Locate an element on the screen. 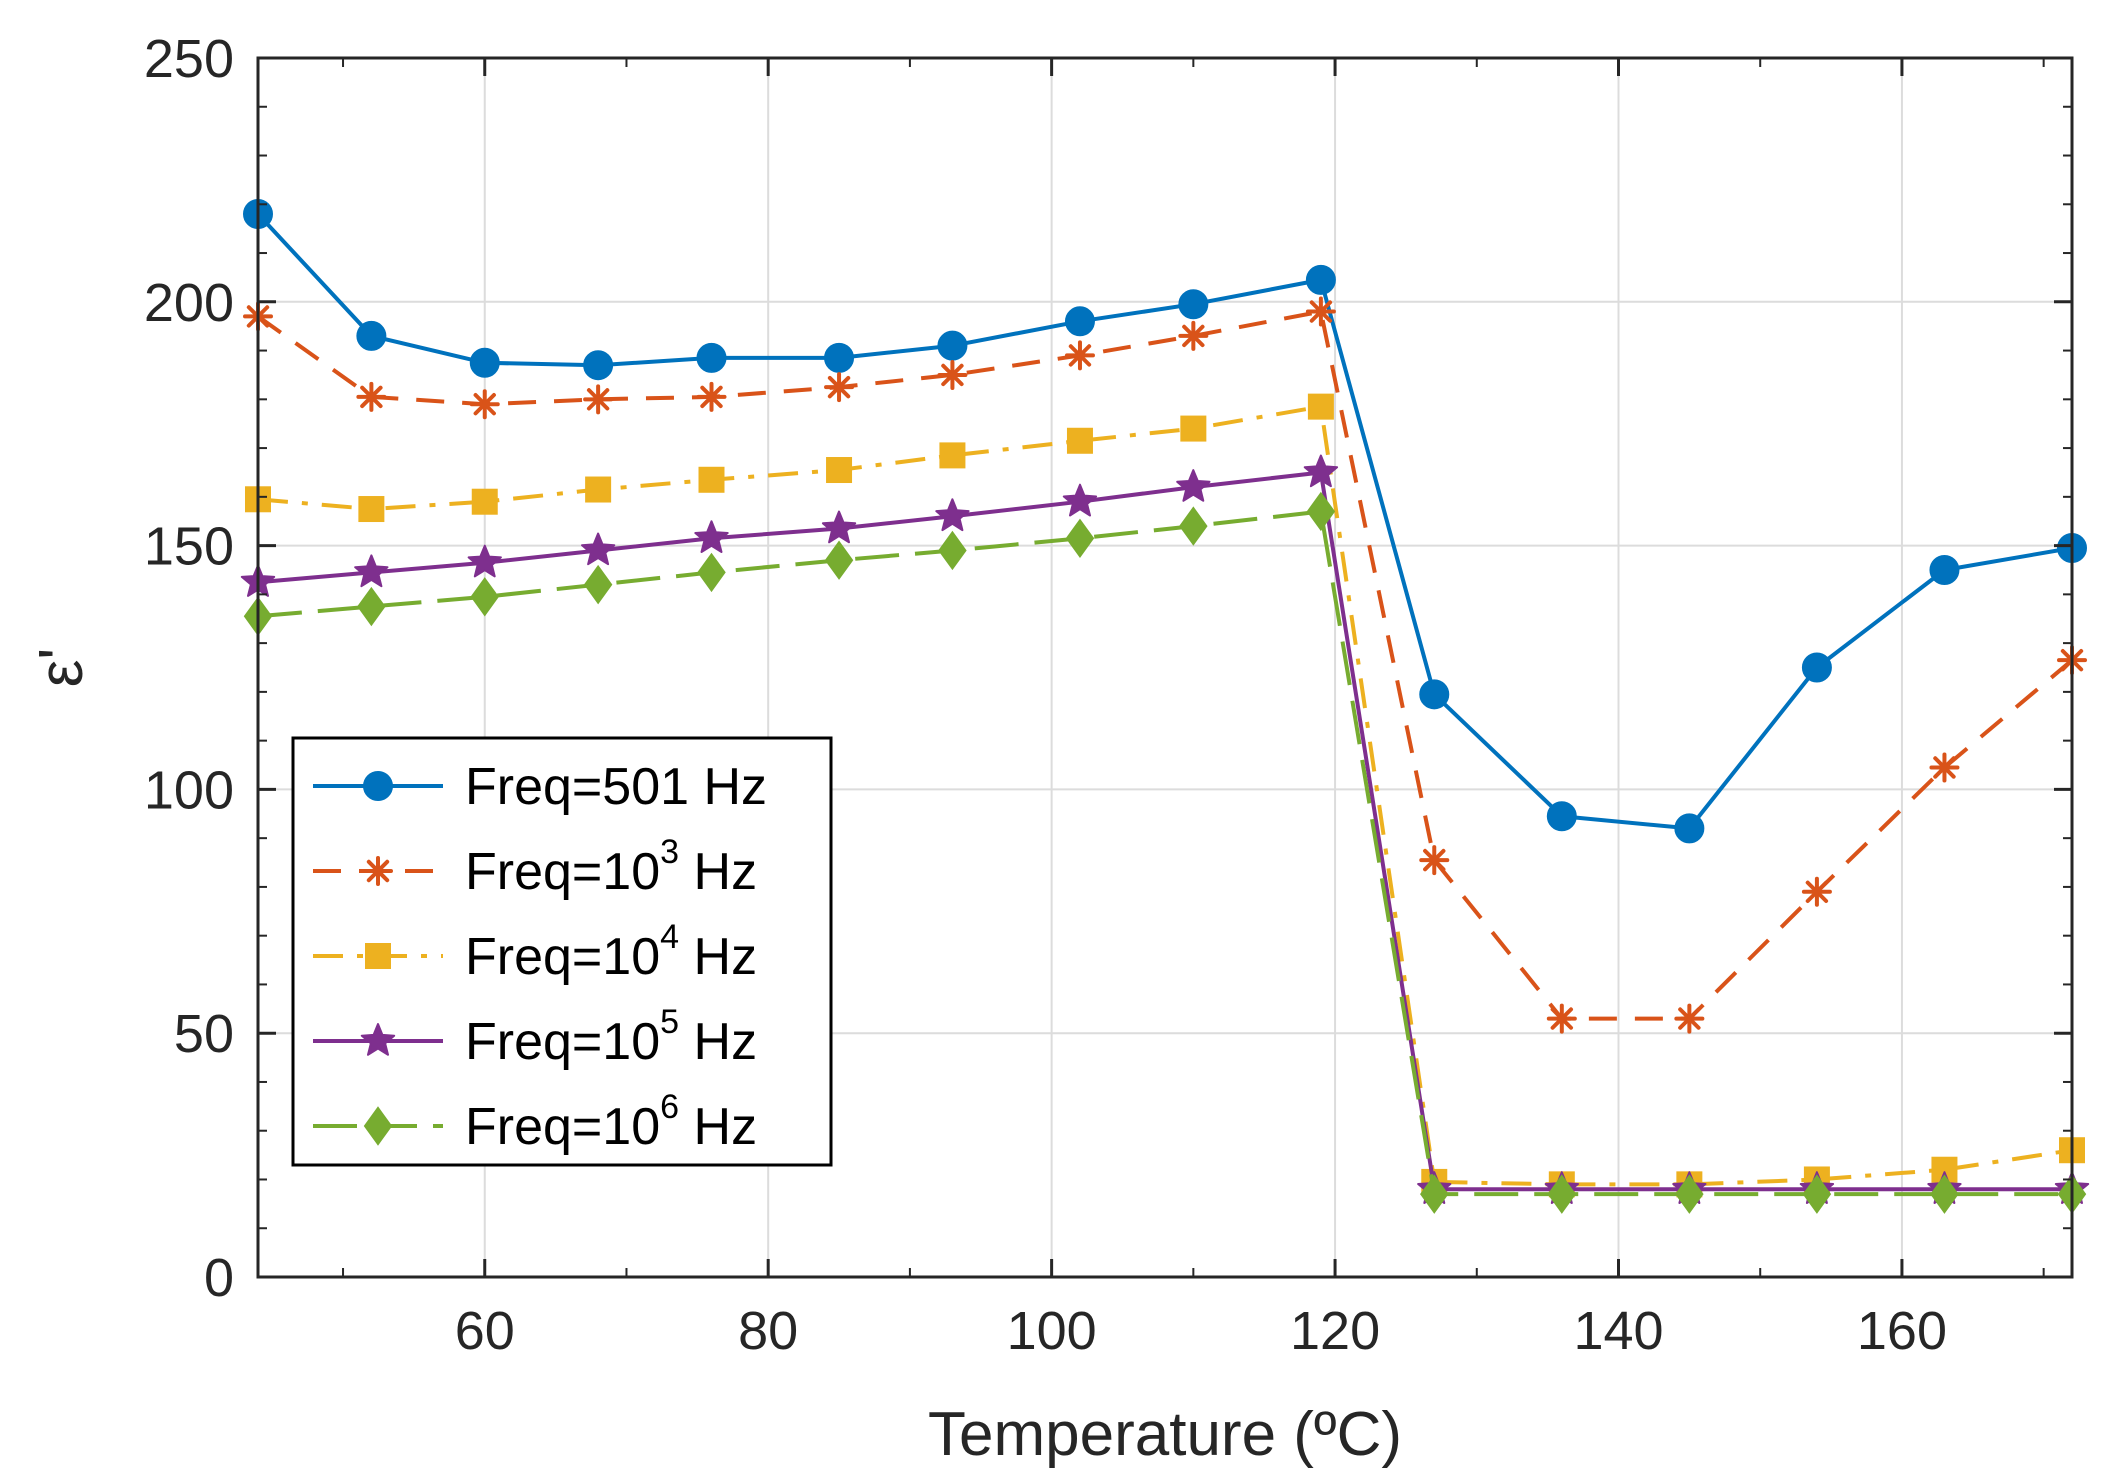 This screenshot has width=2110, height=1484. legend-label: Freq=501 Hz is located at coordinates (616, 787).